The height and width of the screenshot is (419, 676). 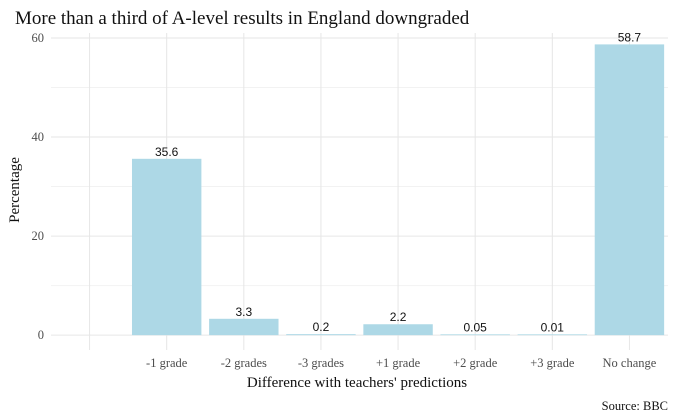 I want to click on x-tick-label: No change, so click(x=630, y=363).